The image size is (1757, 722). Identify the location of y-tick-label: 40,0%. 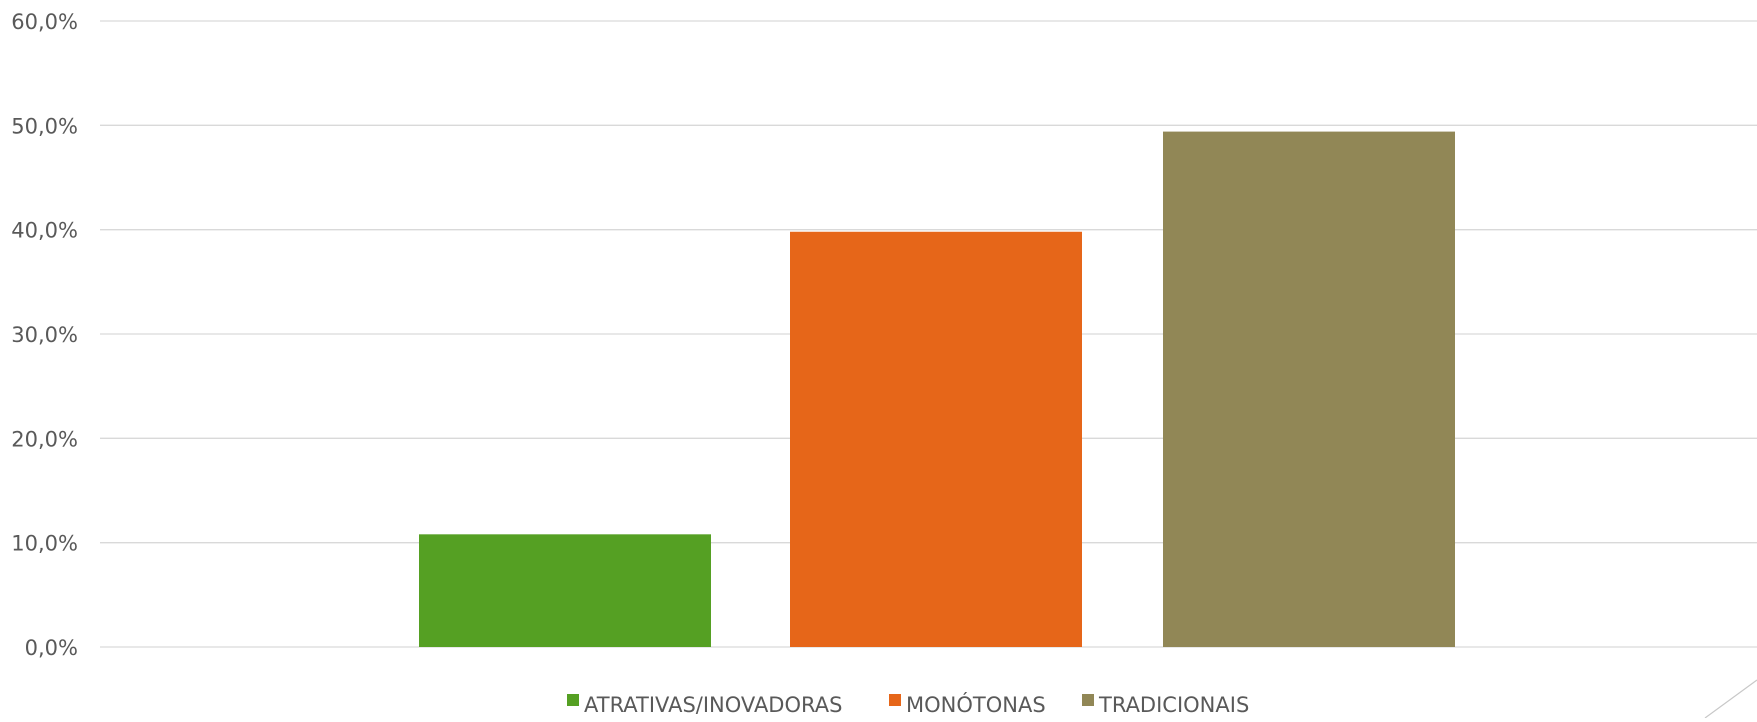
(44, 231).